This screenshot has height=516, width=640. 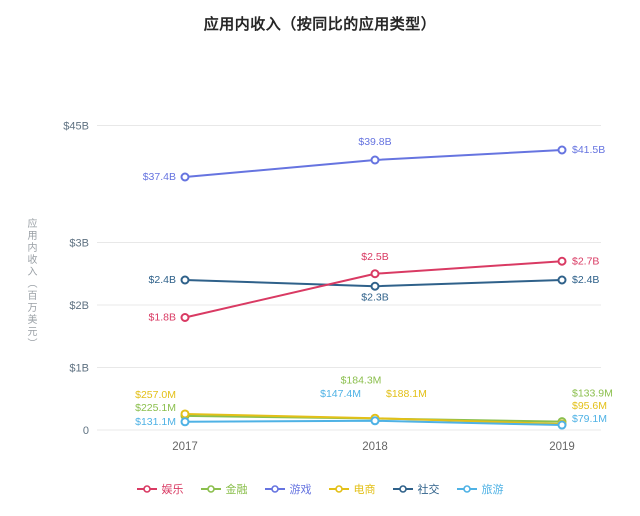 What do you see at coordinates (159, 177) in the screenshot?
I see `data-label-游戏: $37.4B` at bounding box center [159, 177].